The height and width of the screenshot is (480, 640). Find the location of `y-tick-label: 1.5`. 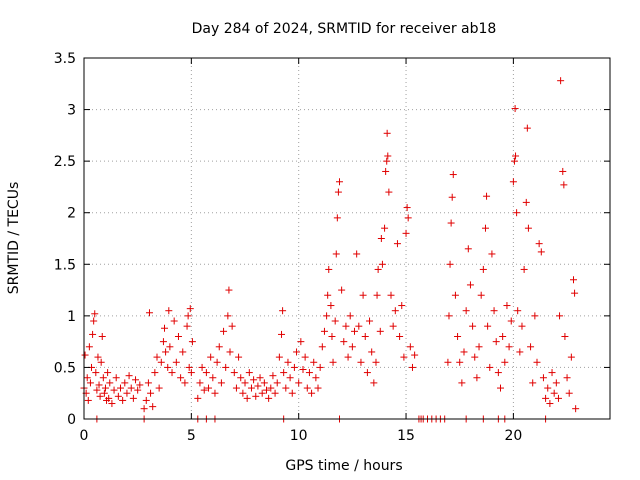

y-tick-label: 1.5 is located at coordinates (65, 265).